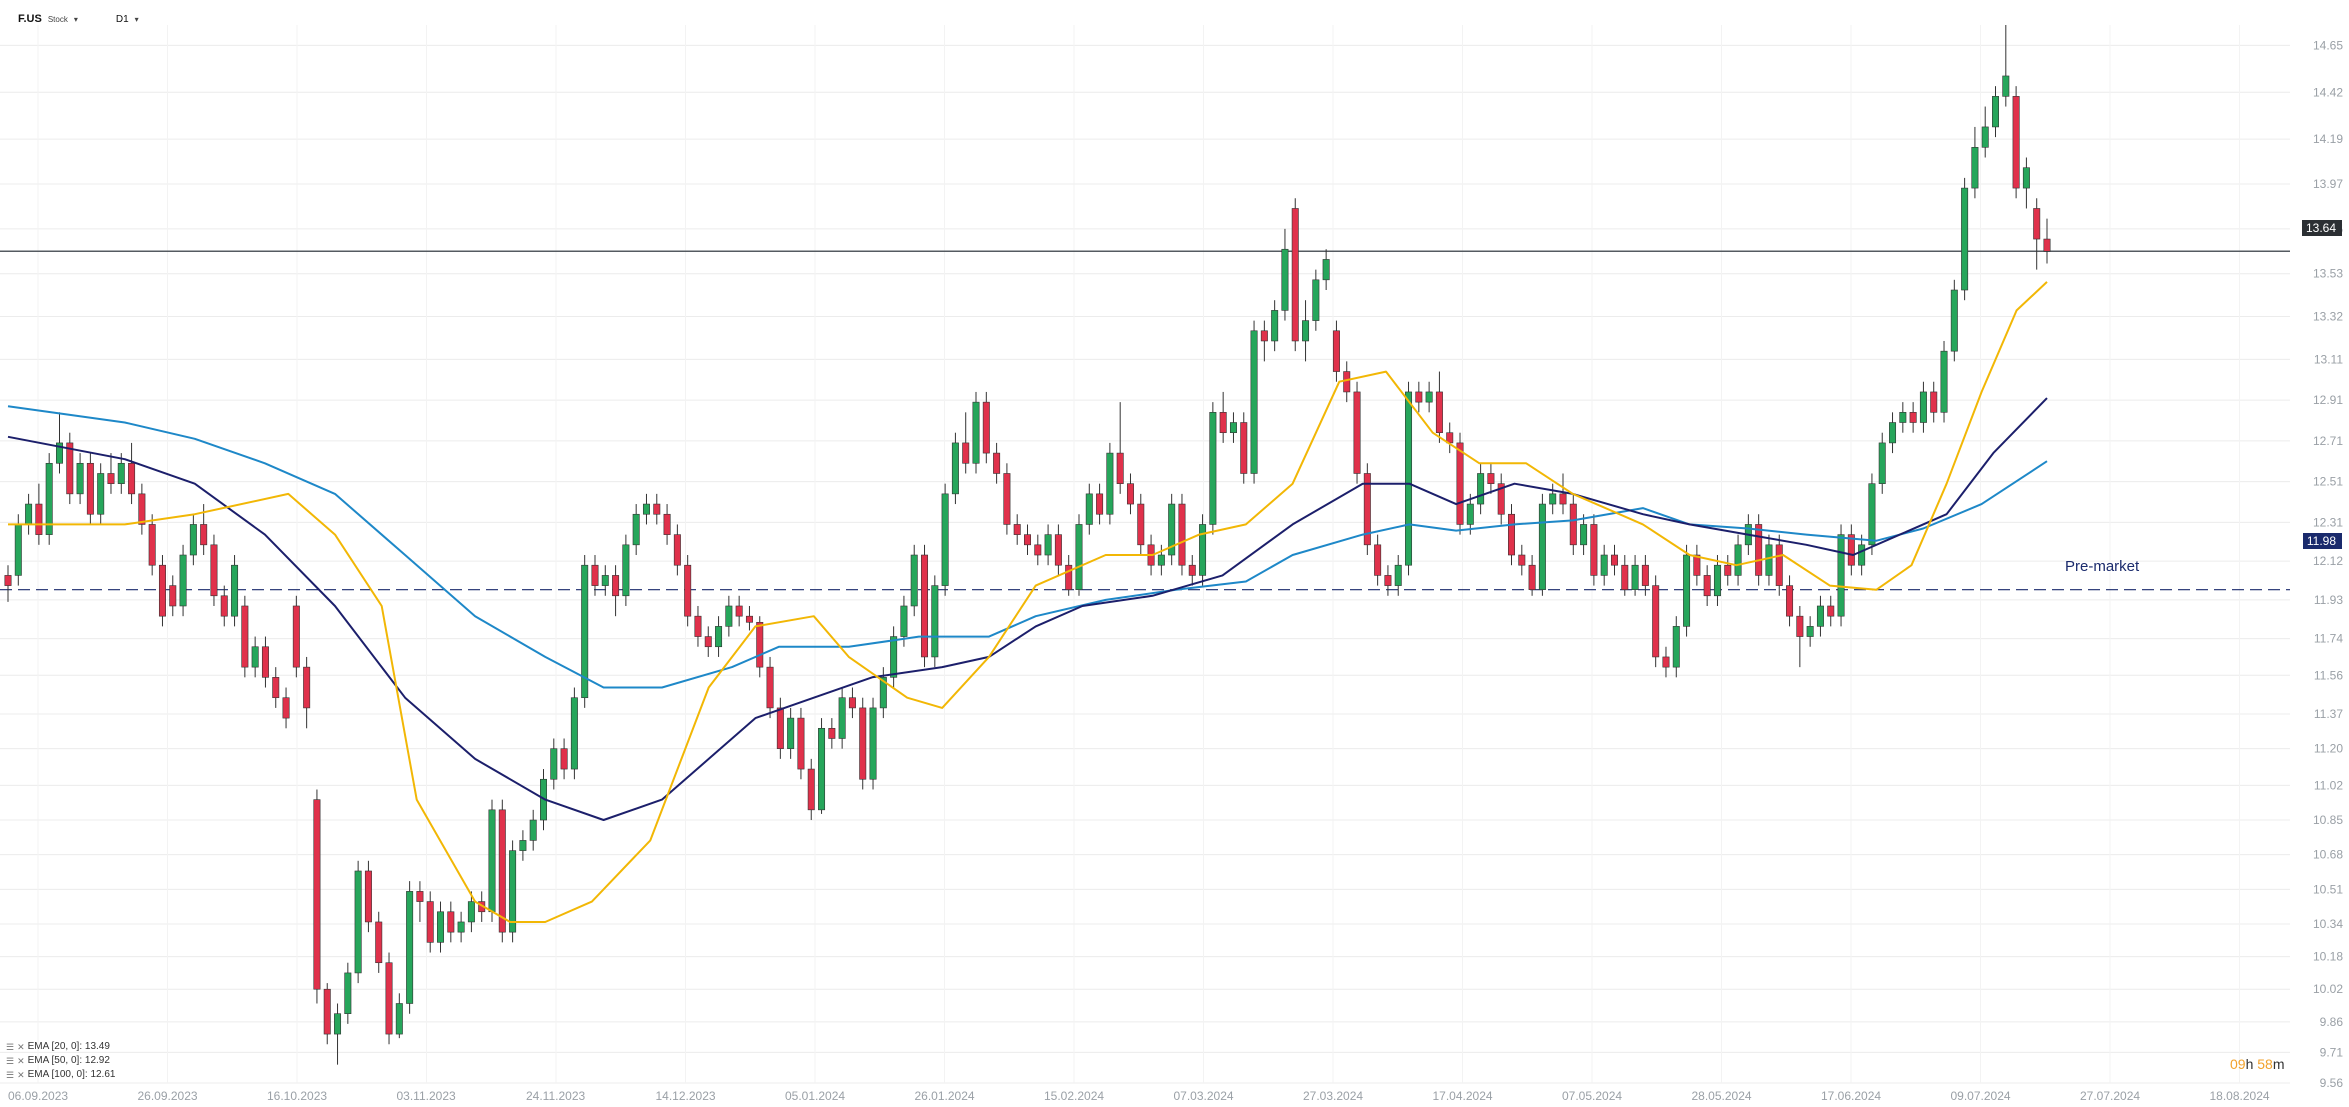  Describe the element at coordinates (122, 19) in the screenshot. I see `timeframe-label: D1` at that location.